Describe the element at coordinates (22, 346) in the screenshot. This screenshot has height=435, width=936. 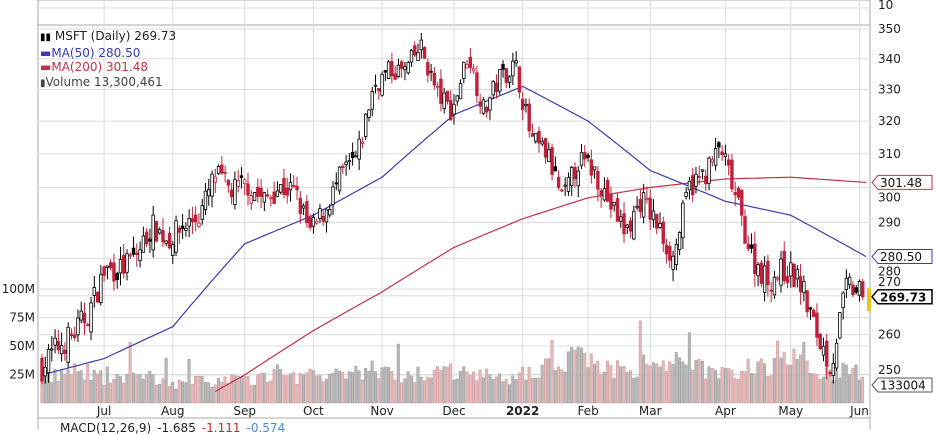
I see `volume-tick-label: 50M` at that location.